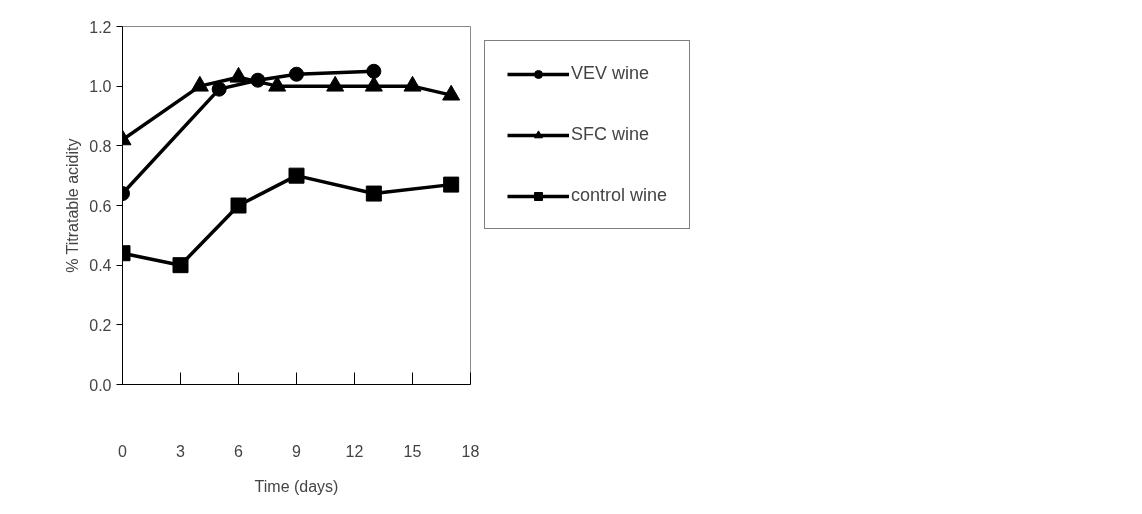 The width and height of the screenshot is (1142, 514). What do you see at coordinates (100, 206) in the screenshot?
I see `y-tick-label: 0.6` at bounding box center [100, 206].